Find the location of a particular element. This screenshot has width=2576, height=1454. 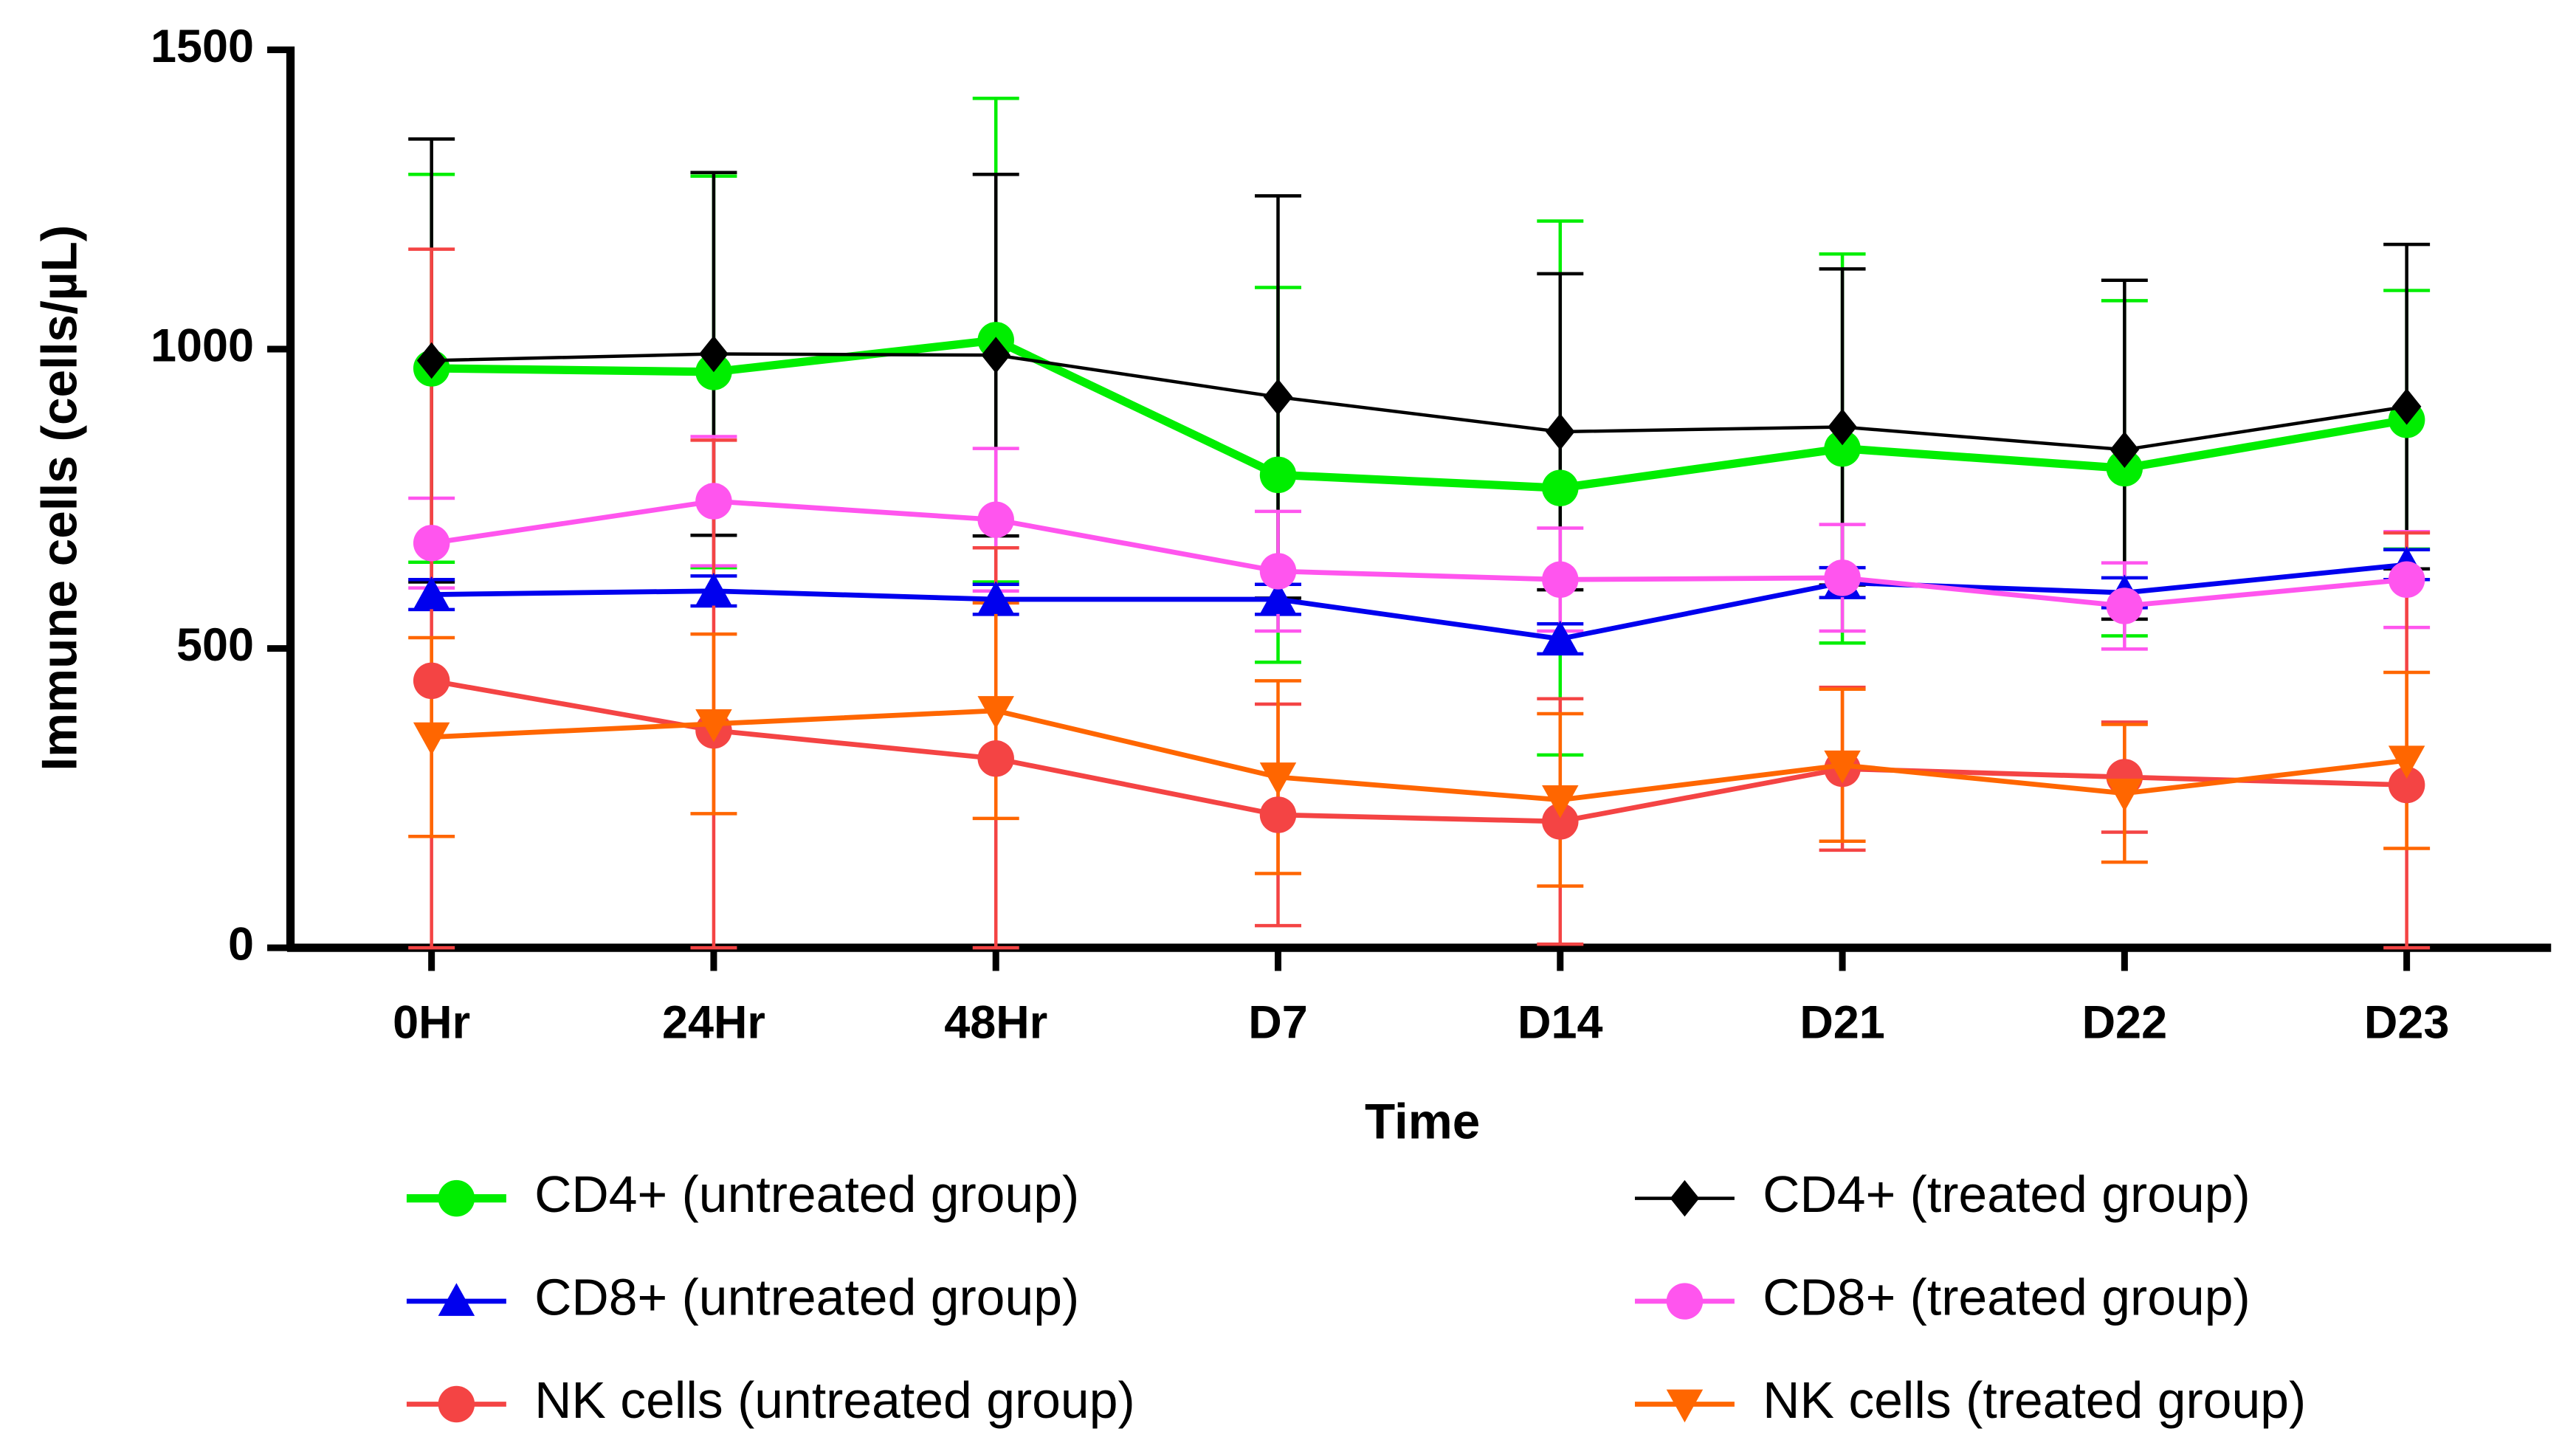

y-tick-label: 0 is located at coordinates (241, 945).